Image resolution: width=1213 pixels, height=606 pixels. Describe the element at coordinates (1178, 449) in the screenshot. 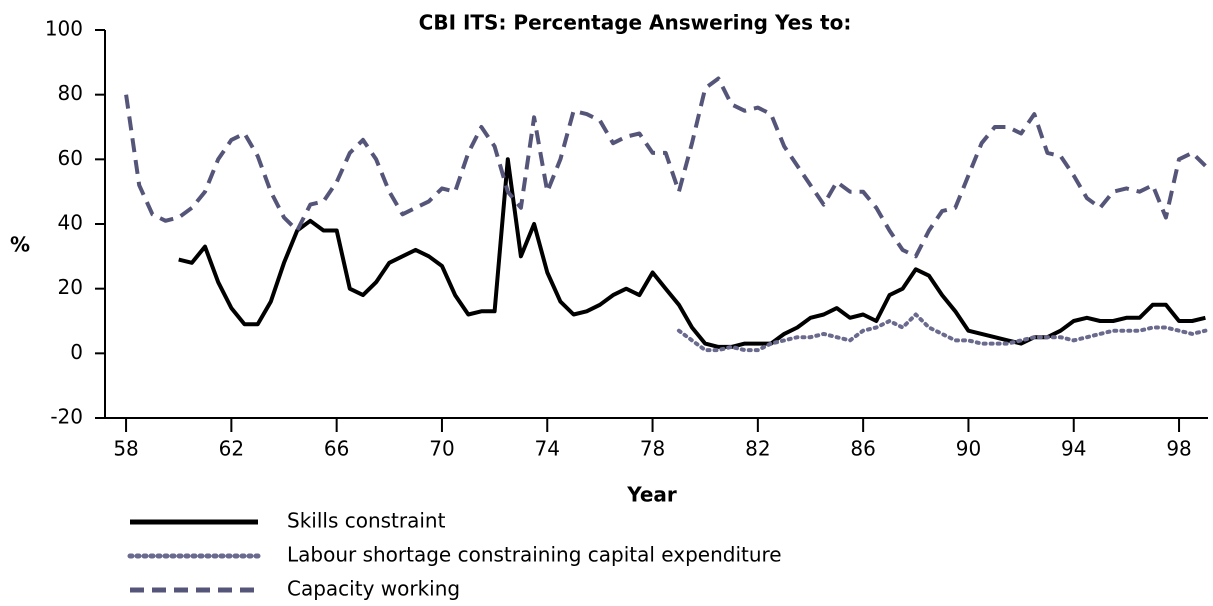

I see `x-tick-label: 98` at that location.